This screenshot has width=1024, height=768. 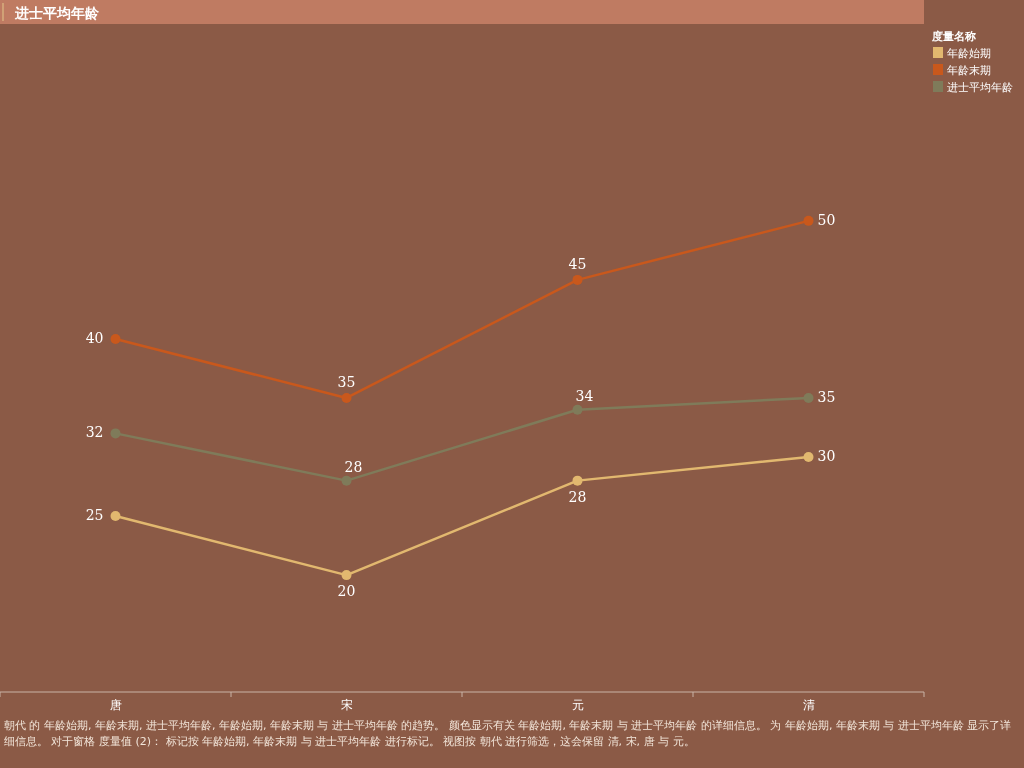 What do you see at coordinates (508, 734) in the screenshot?
I see `text: 朝代 的 年龄始期, 年龄末期, 进士平均年龄, 年龄始期, 年龄末期 与 进士平均年龄 的趋势。 颜色显示有关 年龄始期, 年龄末期 与 进士平均年龄 的详细信息。 为 年龄始期, 年龄末期 与 进士平均年龄 显示了详细信息。 对于窗格 度量值 (2)： 标记按 年龄始期, 年龄末期 与 进士平均年龄 进行标记。 视图按 朝代 进行筛选，这会保留 清, 宋, 唐 与 元。` at bounding box center [508, 734].